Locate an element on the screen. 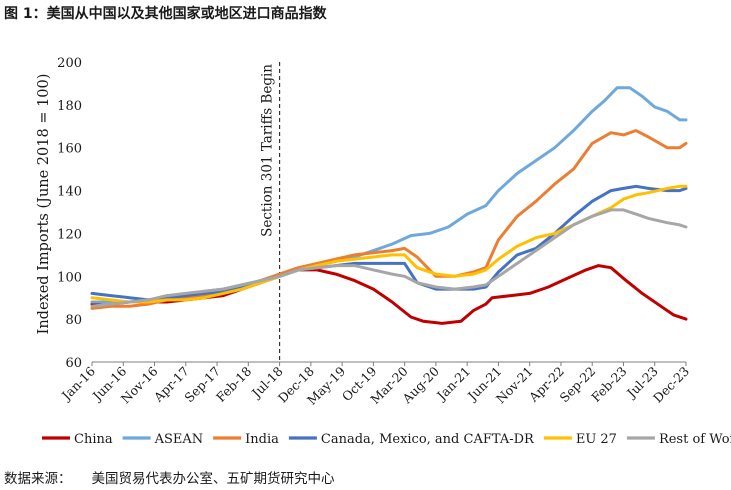  figure-title: 图 1：美国从中国以及其他国家或地区进口商品指数 is located at coordinates (165, 14).